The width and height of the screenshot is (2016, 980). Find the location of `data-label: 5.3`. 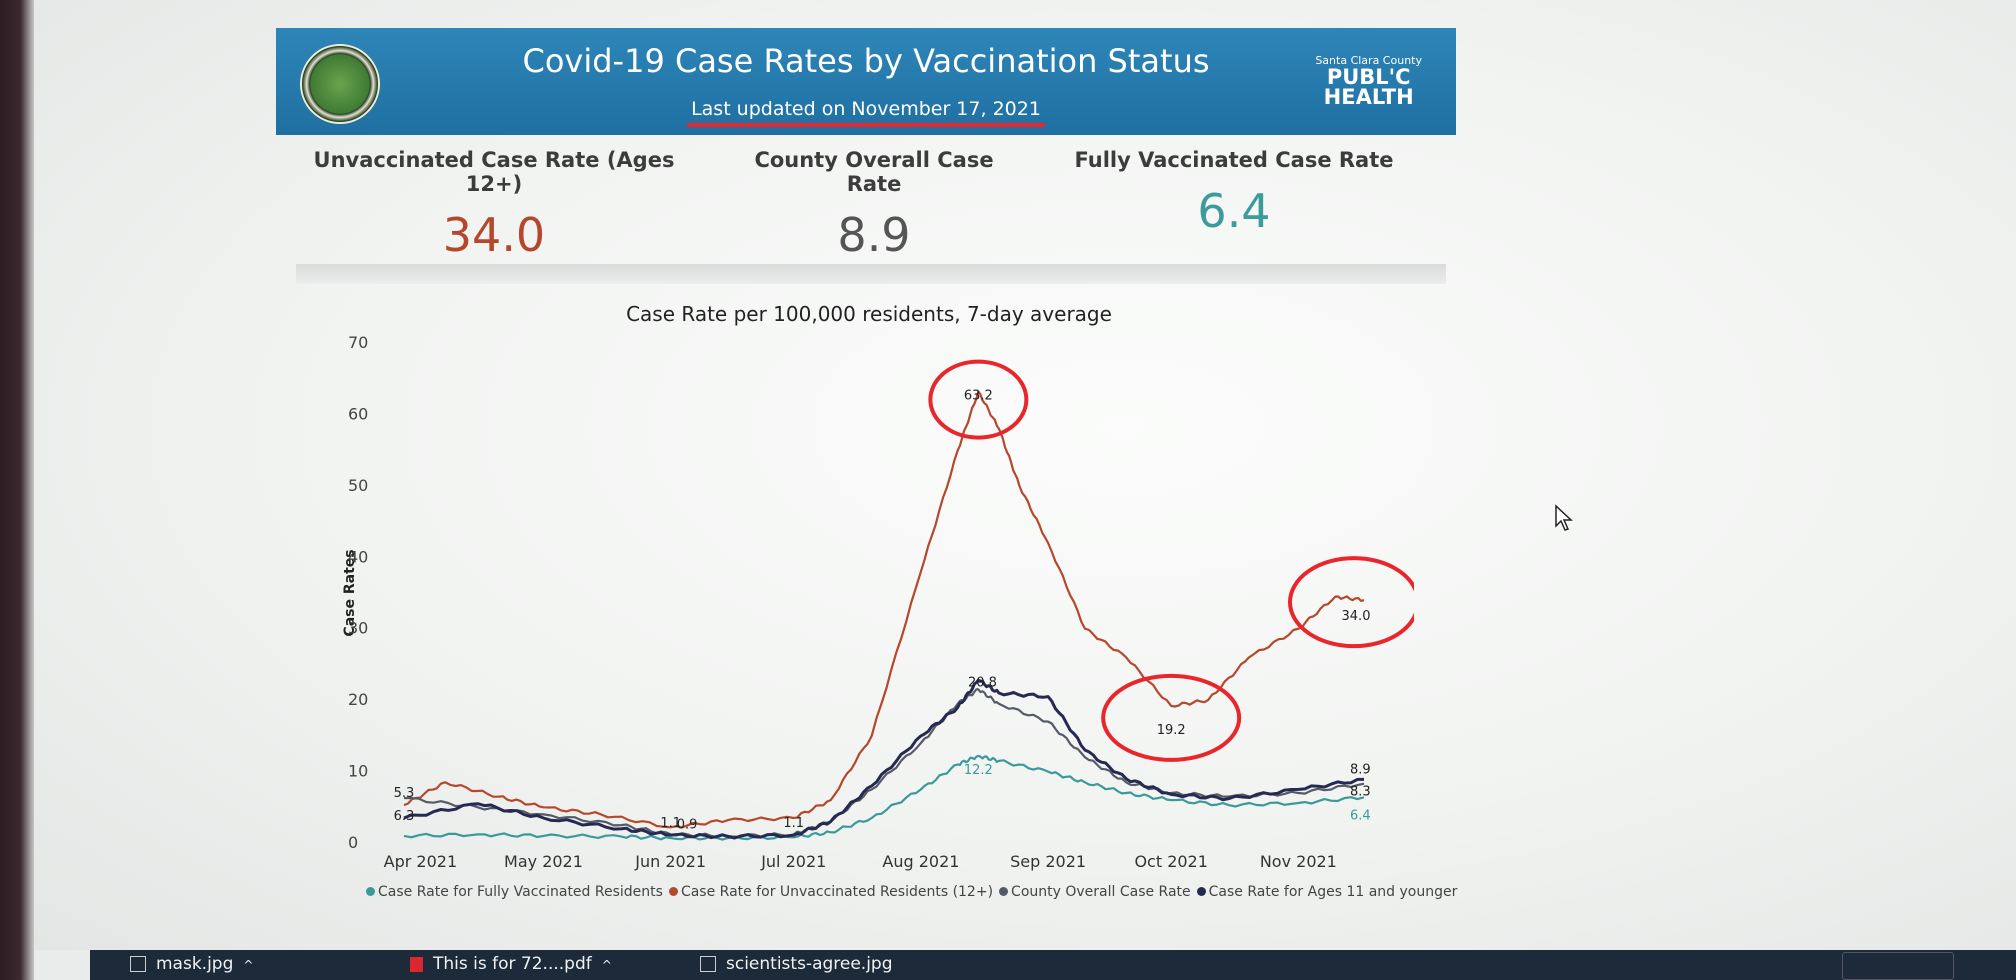

data-label: 5.3 is located at coordinates (404, 793).